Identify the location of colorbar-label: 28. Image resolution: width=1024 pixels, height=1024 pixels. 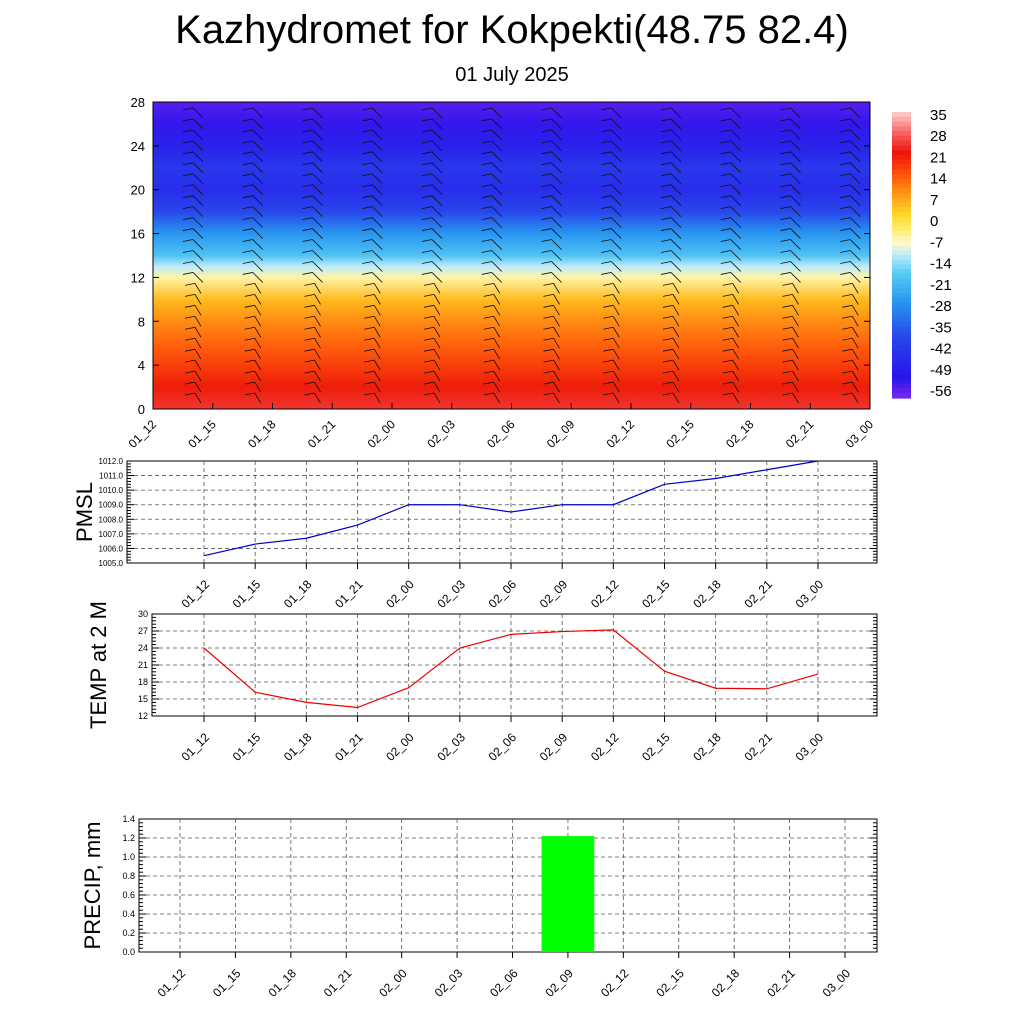
(938, 136).